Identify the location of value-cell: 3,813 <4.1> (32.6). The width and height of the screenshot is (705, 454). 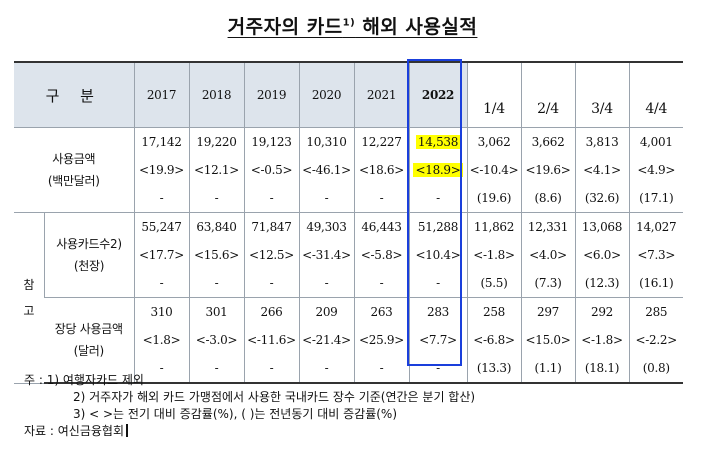
(601, 170).